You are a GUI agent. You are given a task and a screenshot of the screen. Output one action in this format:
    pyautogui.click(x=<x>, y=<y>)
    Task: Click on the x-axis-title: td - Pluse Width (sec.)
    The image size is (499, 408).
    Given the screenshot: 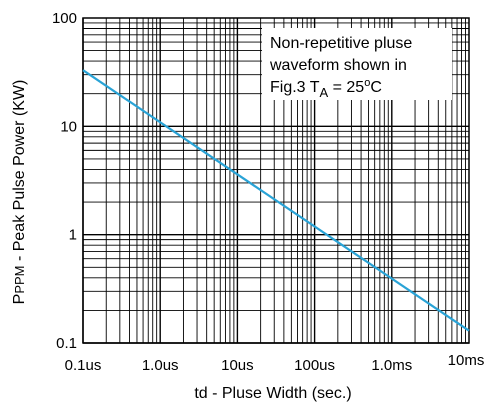 What is the action you would take?
    pyautogui.click(x=272, y=393)
    